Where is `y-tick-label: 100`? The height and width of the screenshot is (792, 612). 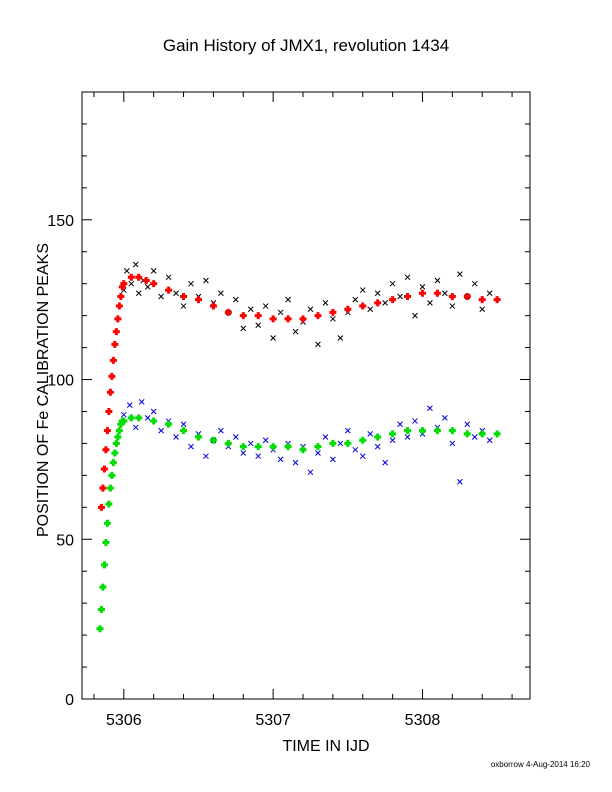 y-tick-label: 100 is located at coordinates (60, 381).